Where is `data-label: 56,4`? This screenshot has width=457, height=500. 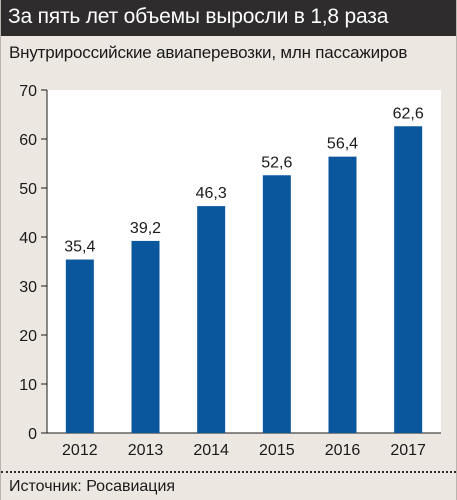
data-label: 56,4 is located at coordinates (342, 144).